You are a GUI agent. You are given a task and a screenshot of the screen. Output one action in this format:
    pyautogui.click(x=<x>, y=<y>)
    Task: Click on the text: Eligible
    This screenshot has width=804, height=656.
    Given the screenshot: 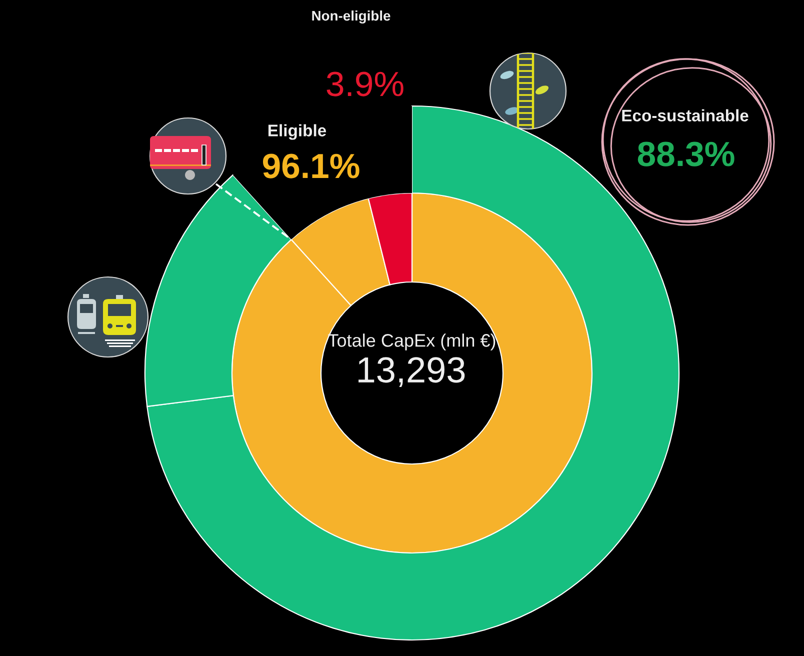 What is the action you would take?
    pyautogui.click(x=297, y=132)
    